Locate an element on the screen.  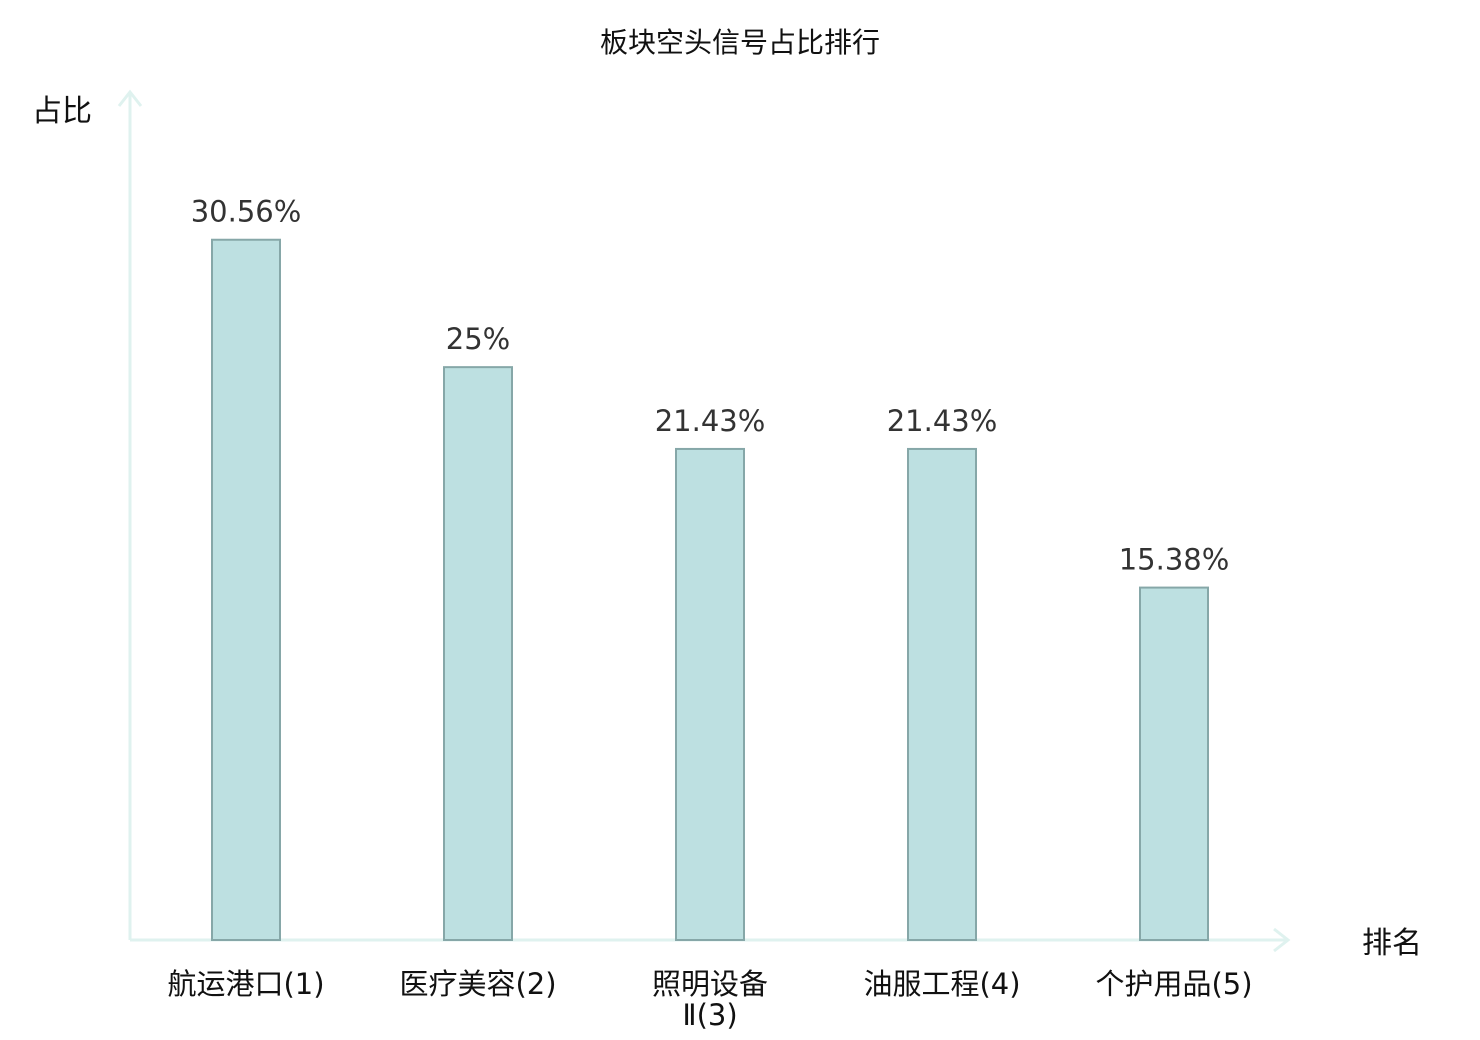
category-tick-label: 个护用品(5) is located at coordinates (1173, 984).